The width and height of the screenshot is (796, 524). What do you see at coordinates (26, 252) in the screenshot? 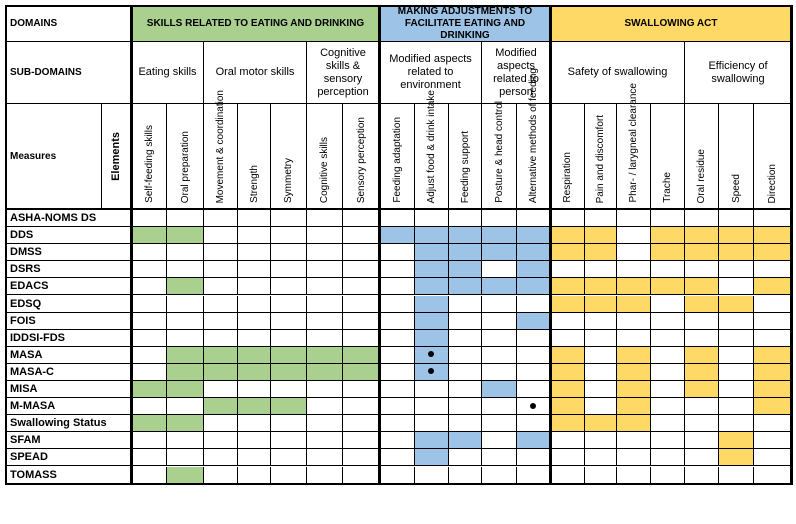
I see `measure-row-label-text: DMSS` at bounding box center [26, 252].